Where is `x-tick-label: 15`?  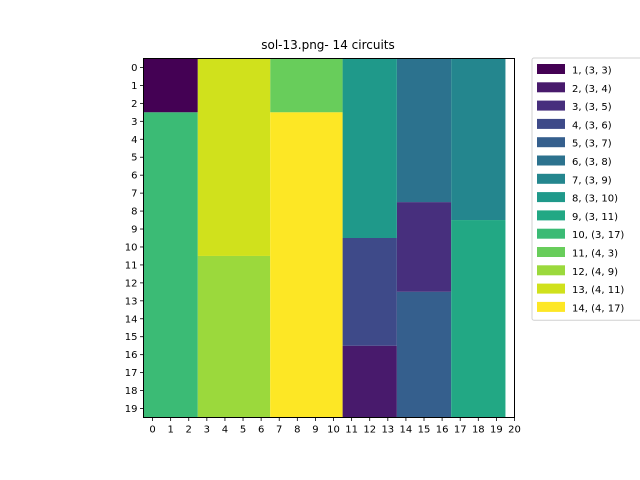 x-tick-label: 15 is located at coordinates (424, 430).